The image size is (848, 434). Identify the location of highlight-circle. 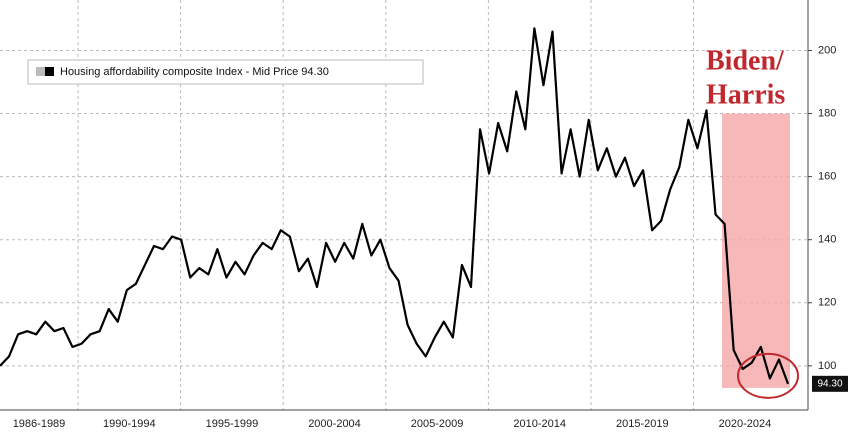
(768, 375).